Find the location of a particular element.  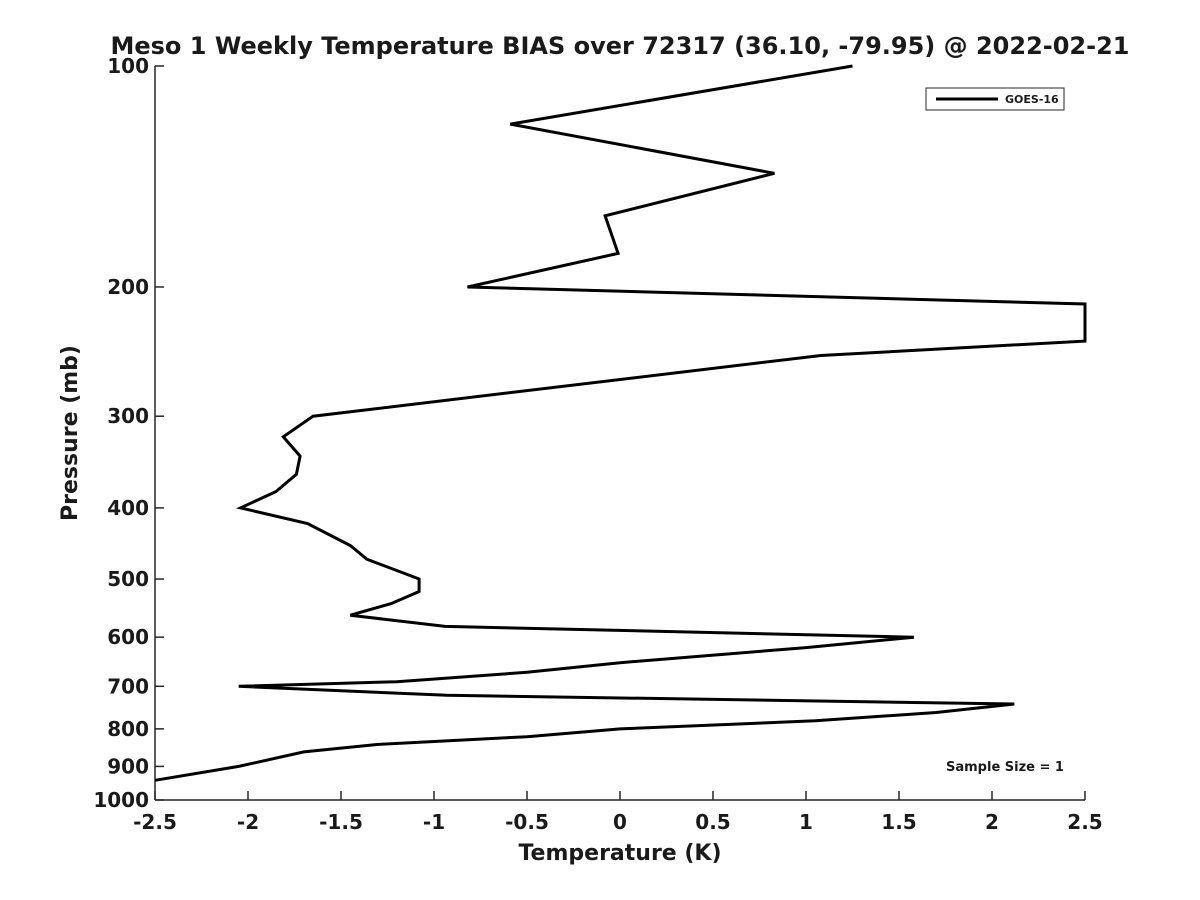

y-tick-label: 200 is located at coordinates (128, 287).